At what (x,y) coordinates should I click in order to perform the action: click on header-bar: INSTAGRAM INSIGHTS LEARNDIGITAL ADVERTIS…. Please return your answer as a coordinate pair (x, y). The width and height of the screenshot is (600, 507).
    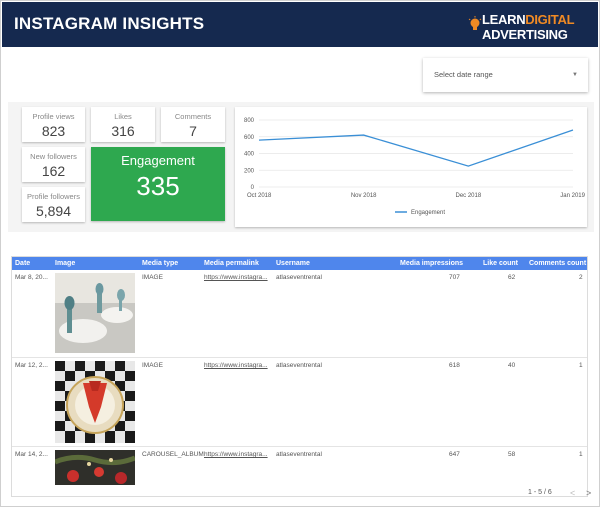
    Looking at the image, I should click on (300, 24).